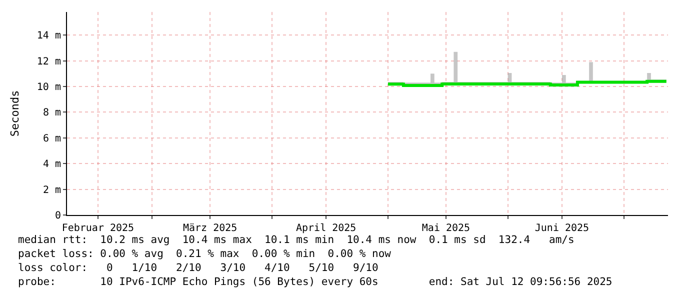  I want to click on y-axis-title: Seconds, so click(15, 113).